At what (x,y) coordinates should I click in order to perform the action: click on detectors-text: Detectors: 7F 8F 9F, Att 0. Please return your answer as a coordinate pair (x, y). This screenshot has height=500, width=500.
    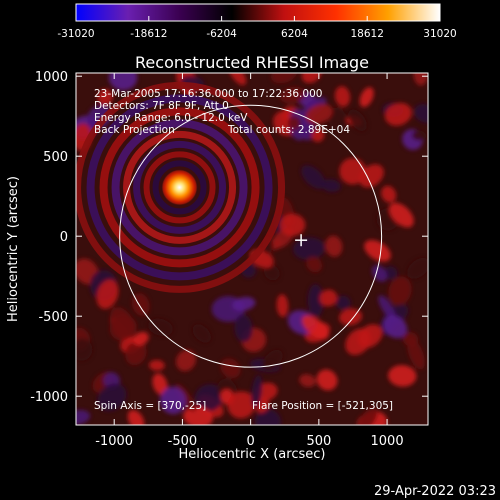
    Looking at the image, I should click on (161, 106).